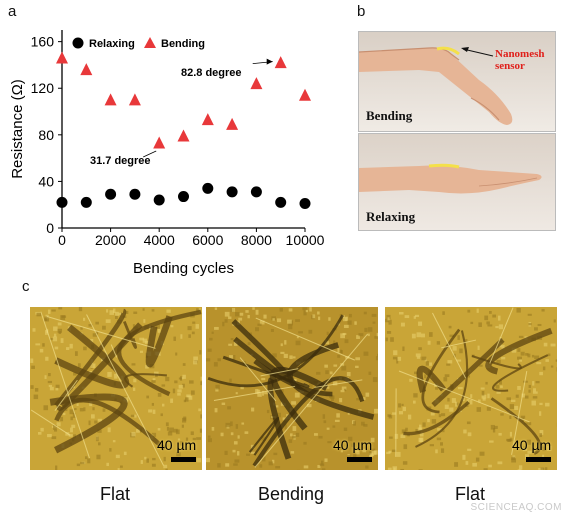  I want to click on sensor-label-line2: sensor, so click(510, 66).